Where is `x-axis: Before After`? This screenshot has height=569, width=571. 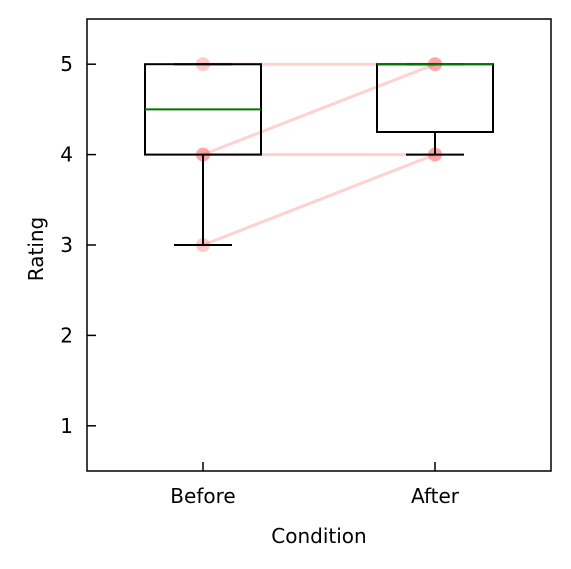 x-axis: Before After is located at coordinates (315, 485).